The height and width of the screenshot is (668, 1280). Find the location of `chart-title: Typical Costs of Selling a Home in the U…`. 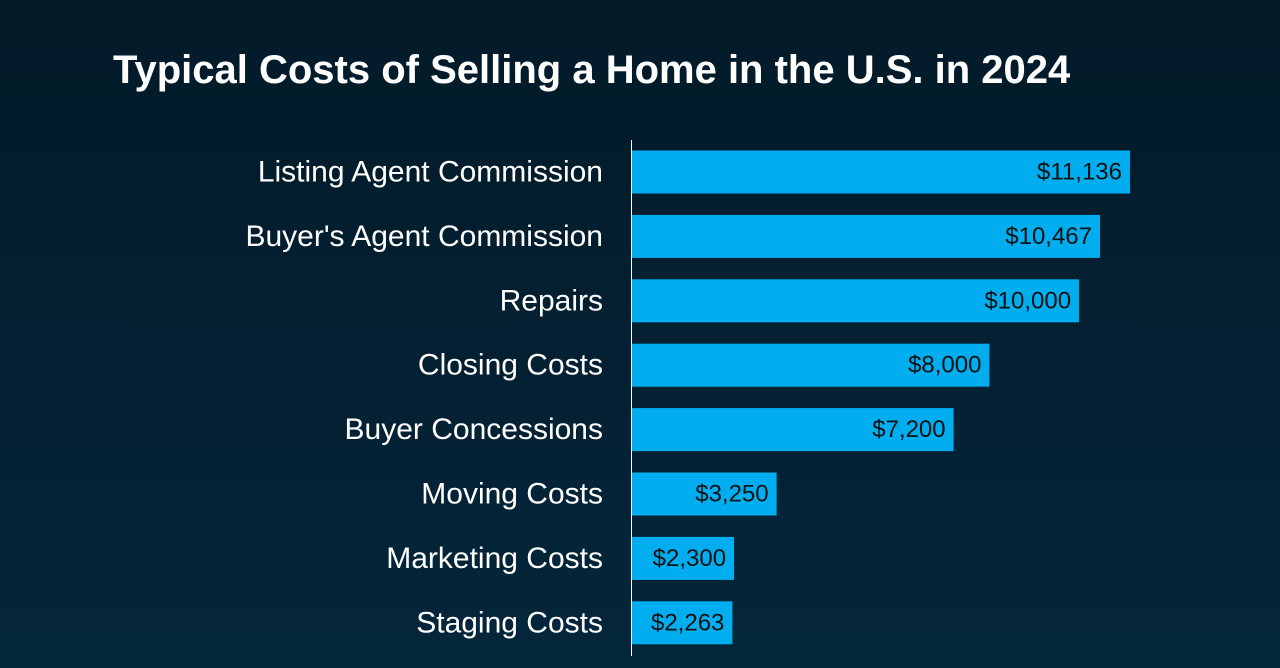

chart-title: Typical Costs of Selling a Home in the U… is located at coordinates (592, 70).